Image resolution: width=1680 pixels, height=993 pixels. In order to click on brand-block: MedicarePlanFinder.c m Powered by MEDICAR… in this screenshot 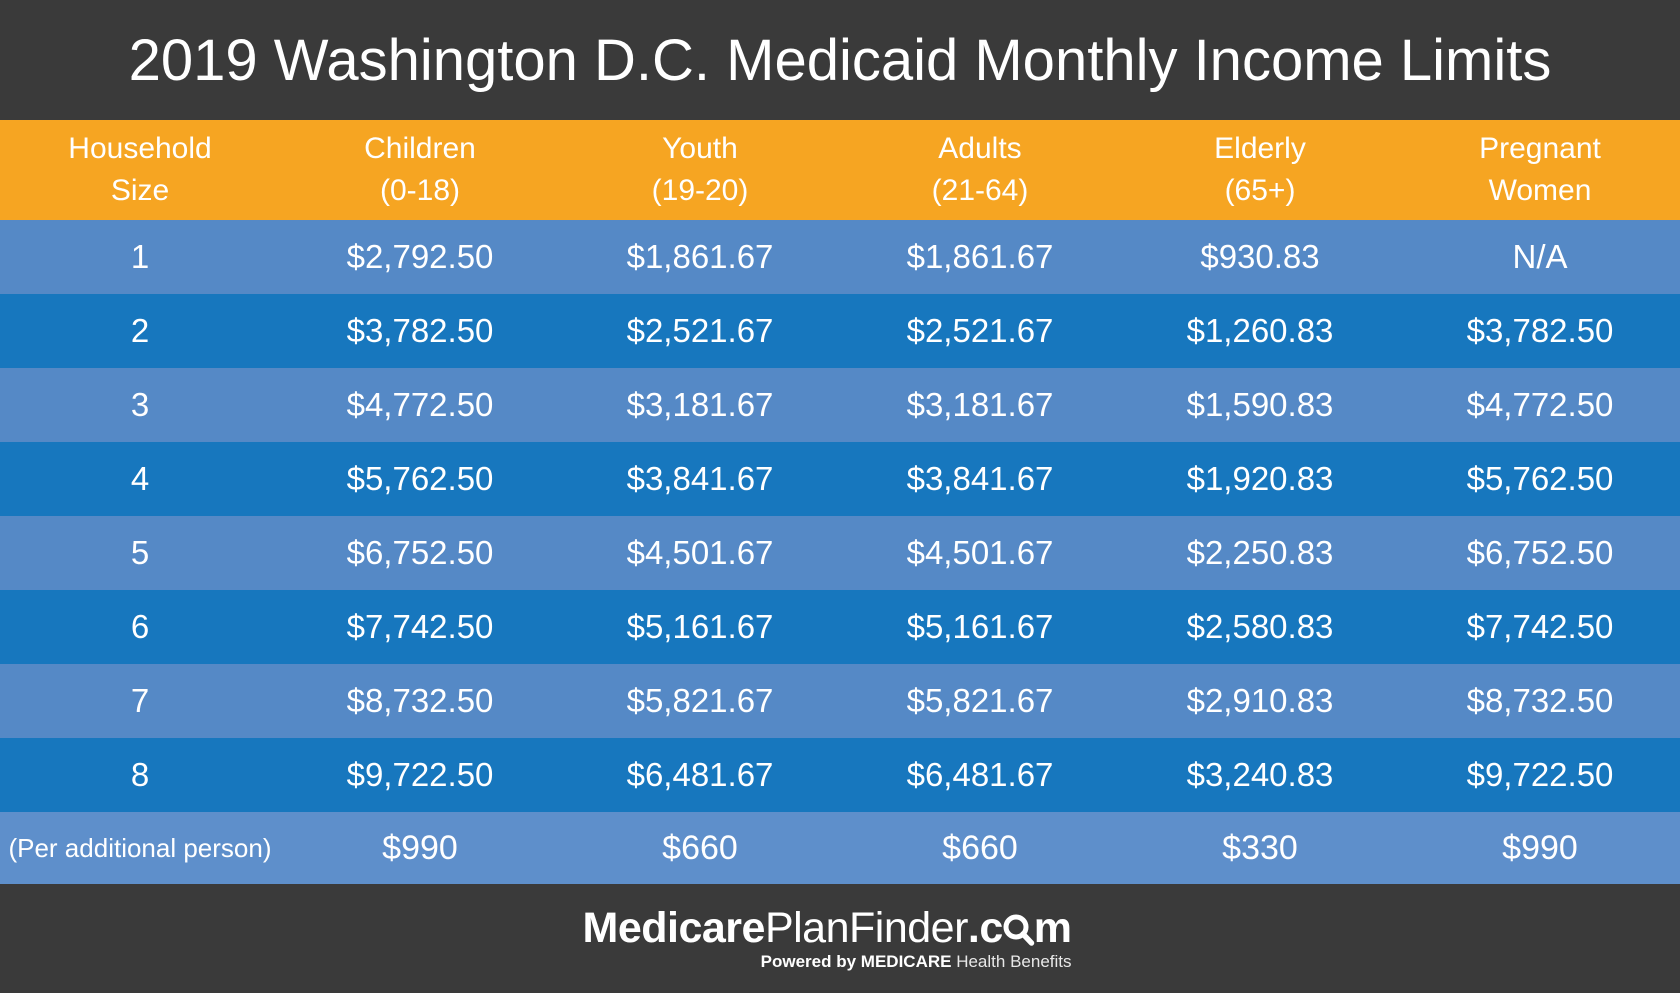, I will do `click(827, 938)`.